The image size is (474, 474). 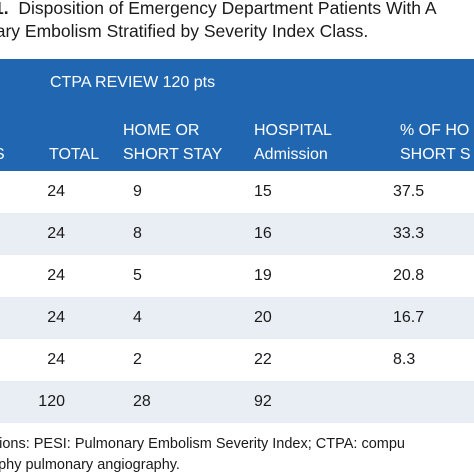 I want to click on cell-pct: 20.8, so click(x=409, y=275).